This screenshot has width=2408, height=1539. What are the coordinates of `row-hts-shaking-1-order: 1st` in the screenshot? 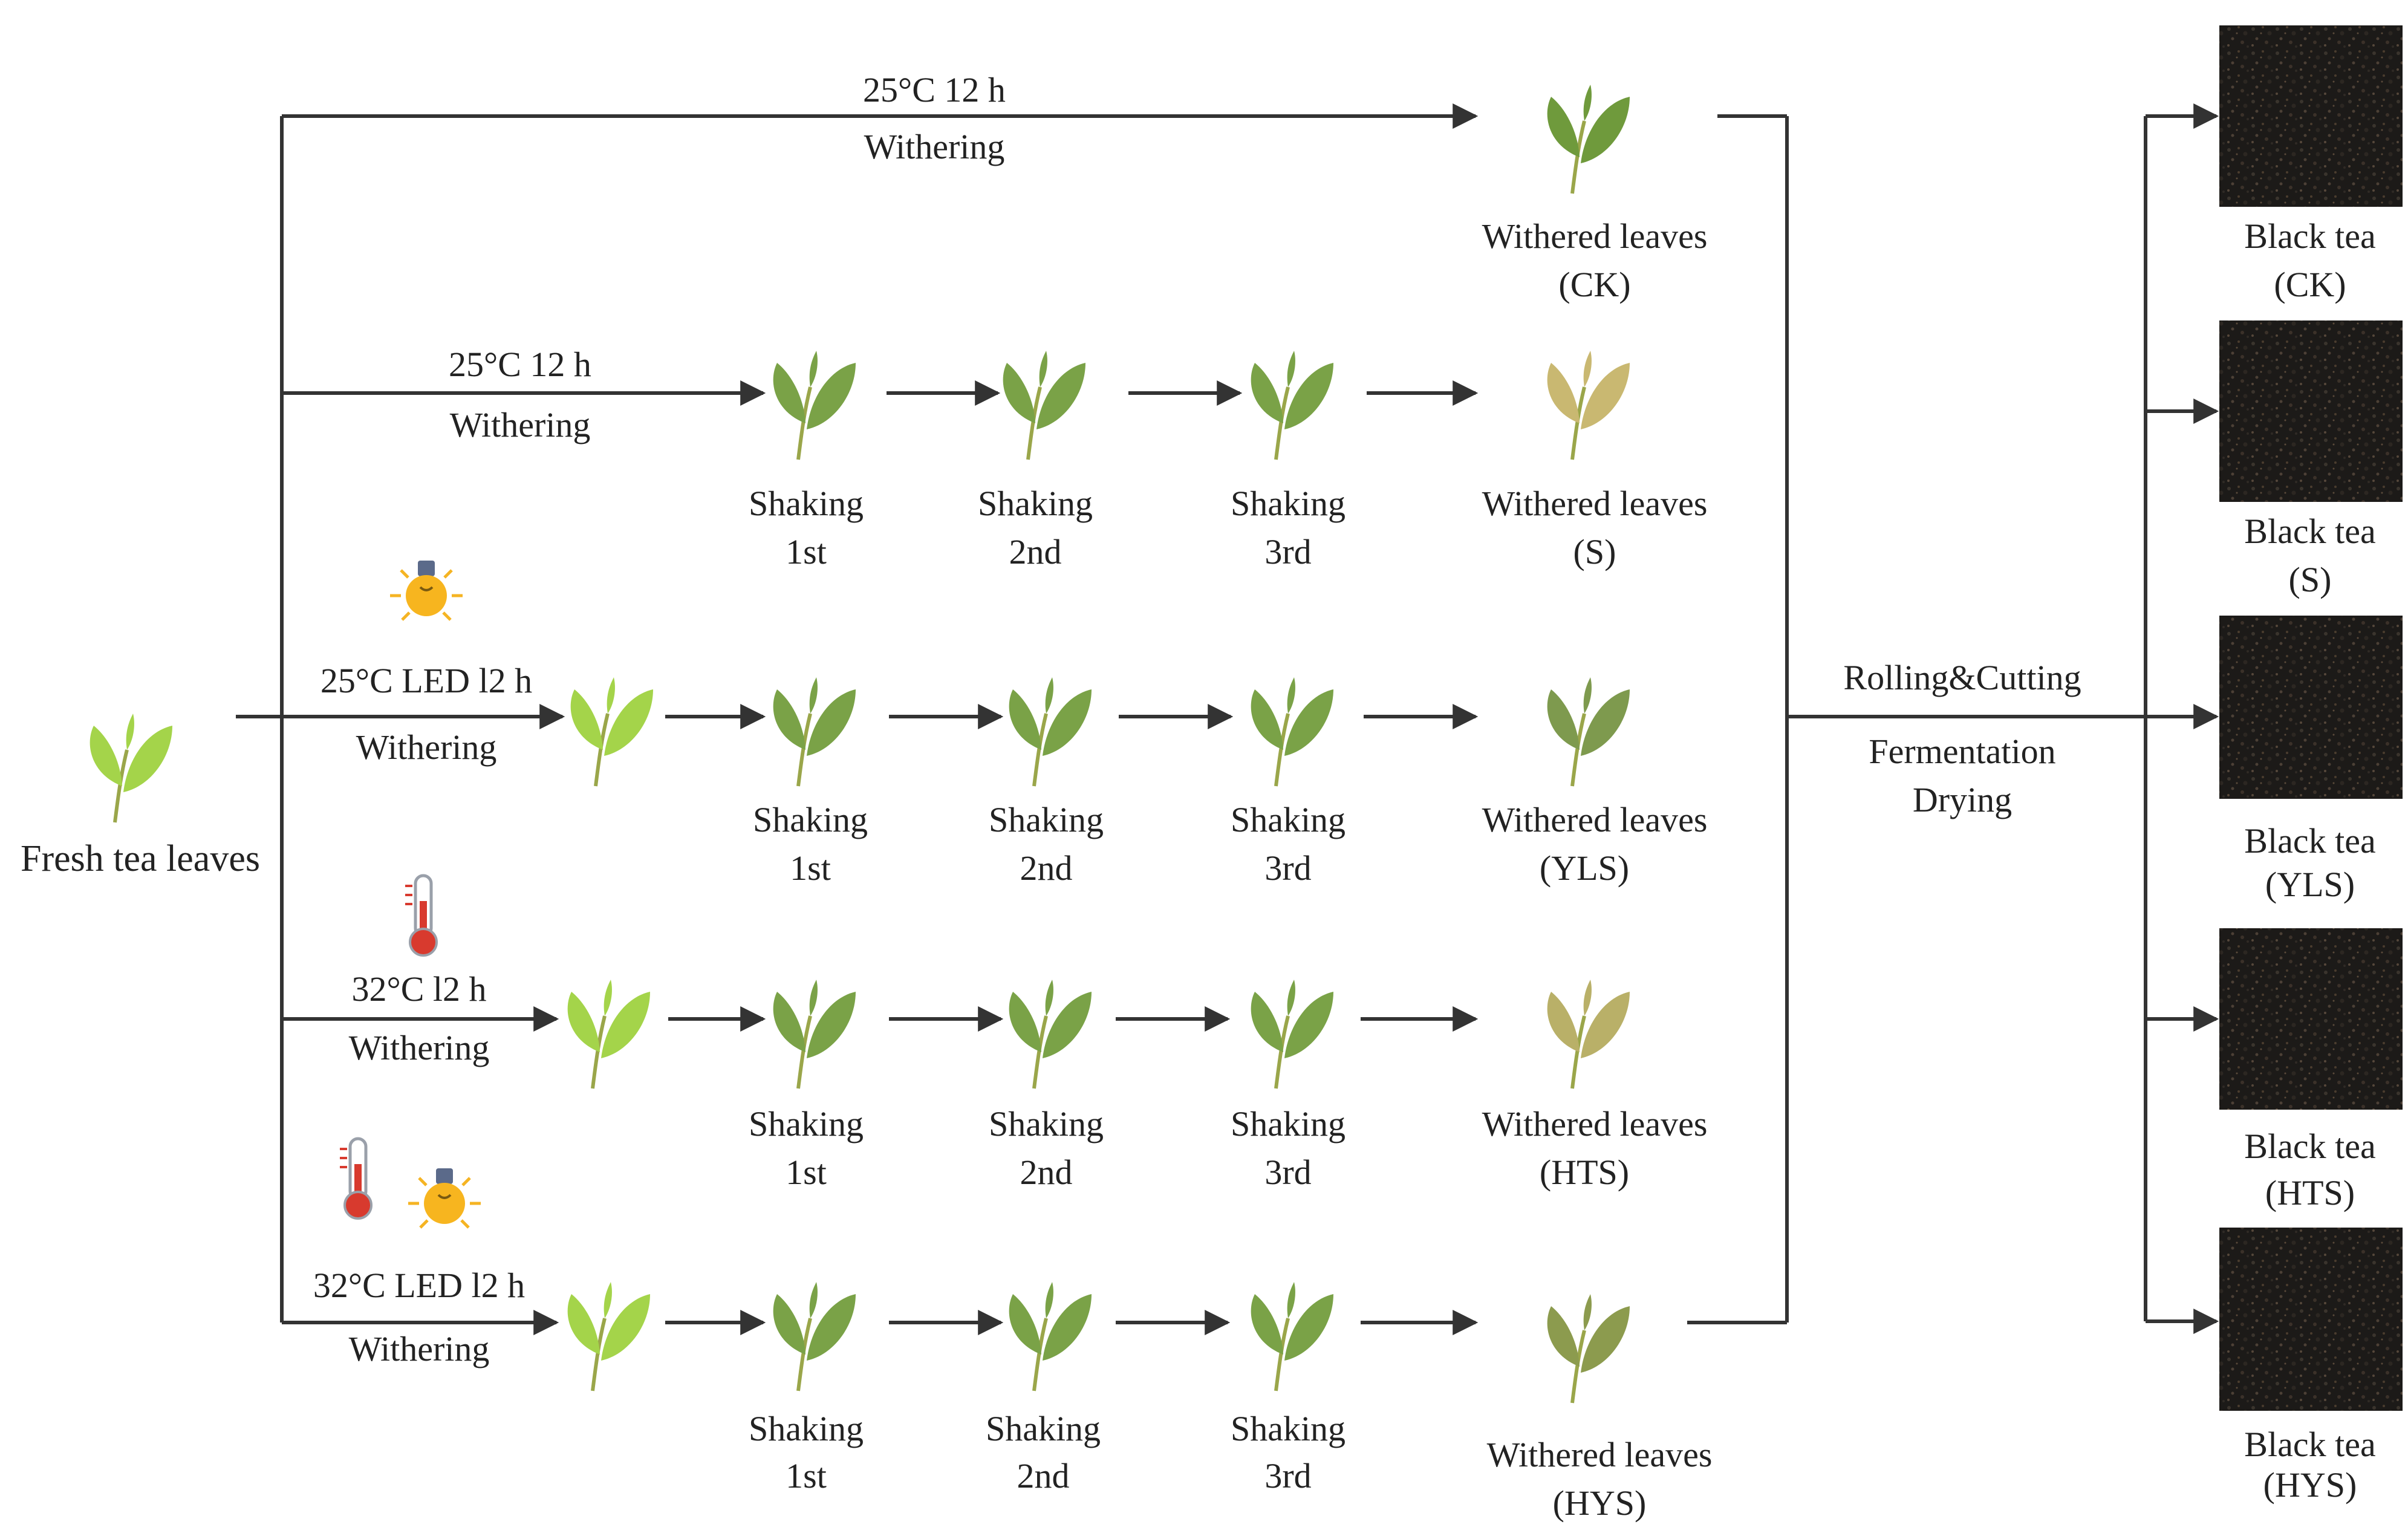 It's located at (807, 1173).